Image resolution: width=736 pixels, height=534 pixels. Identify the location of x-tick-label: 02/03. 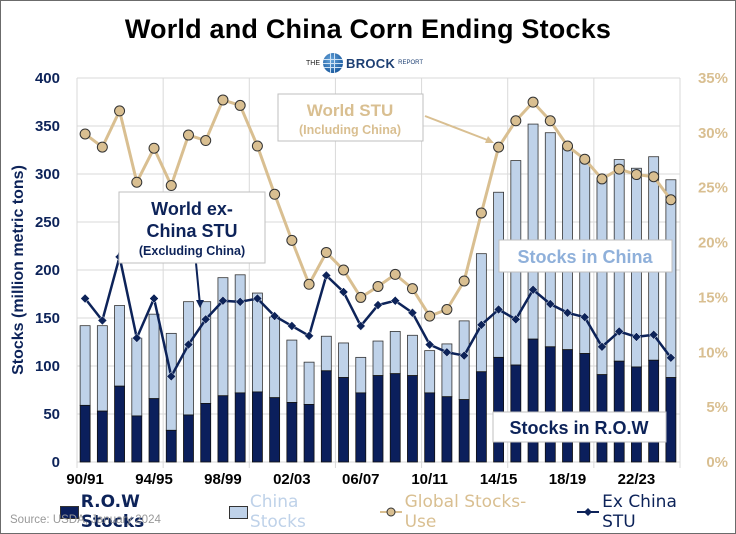
(292, 479).